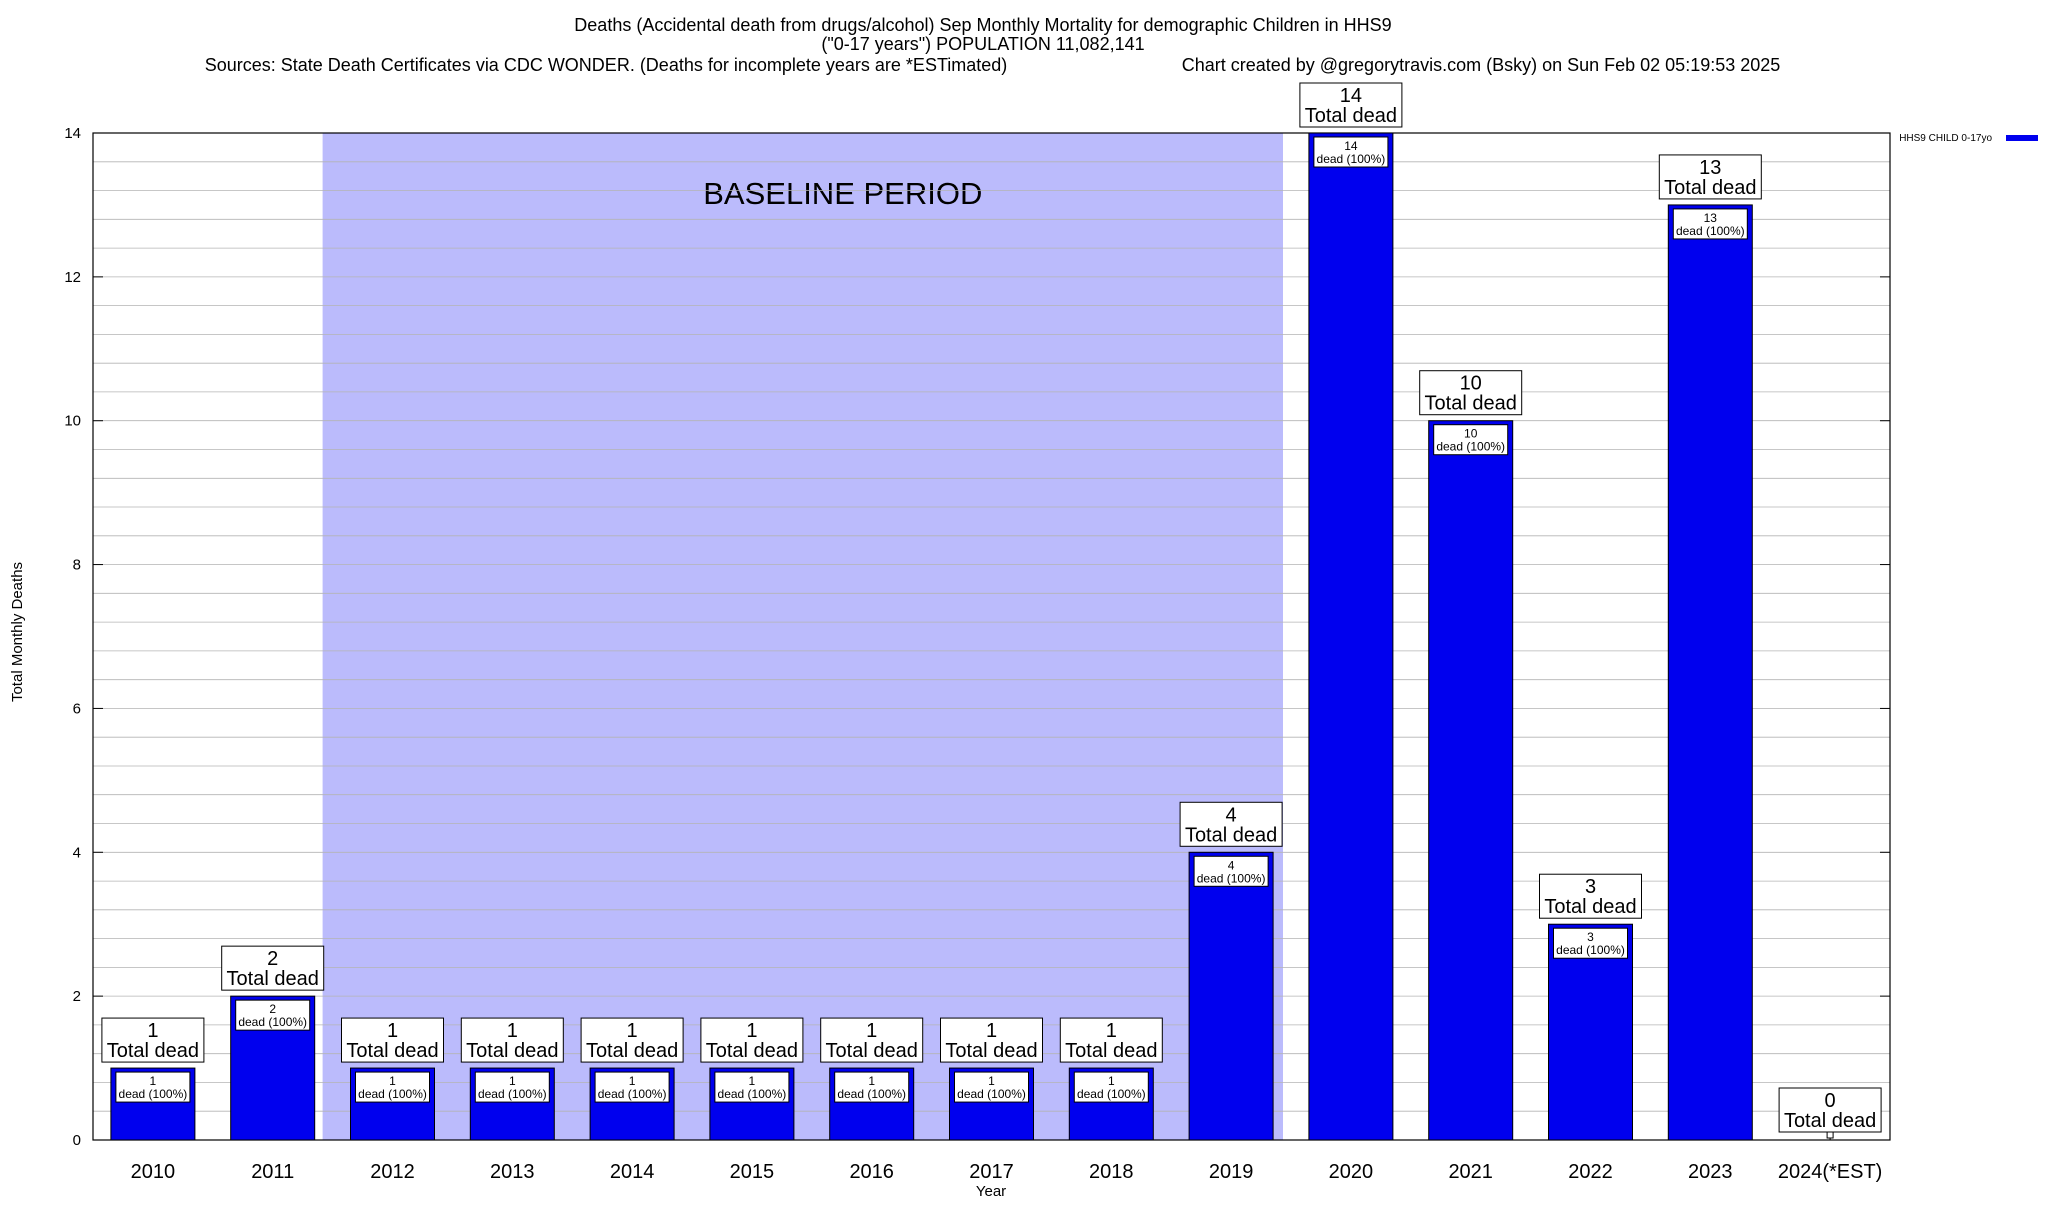  I want to click on y-axis-label: Total Monthly Deaths, so click(17, 632).